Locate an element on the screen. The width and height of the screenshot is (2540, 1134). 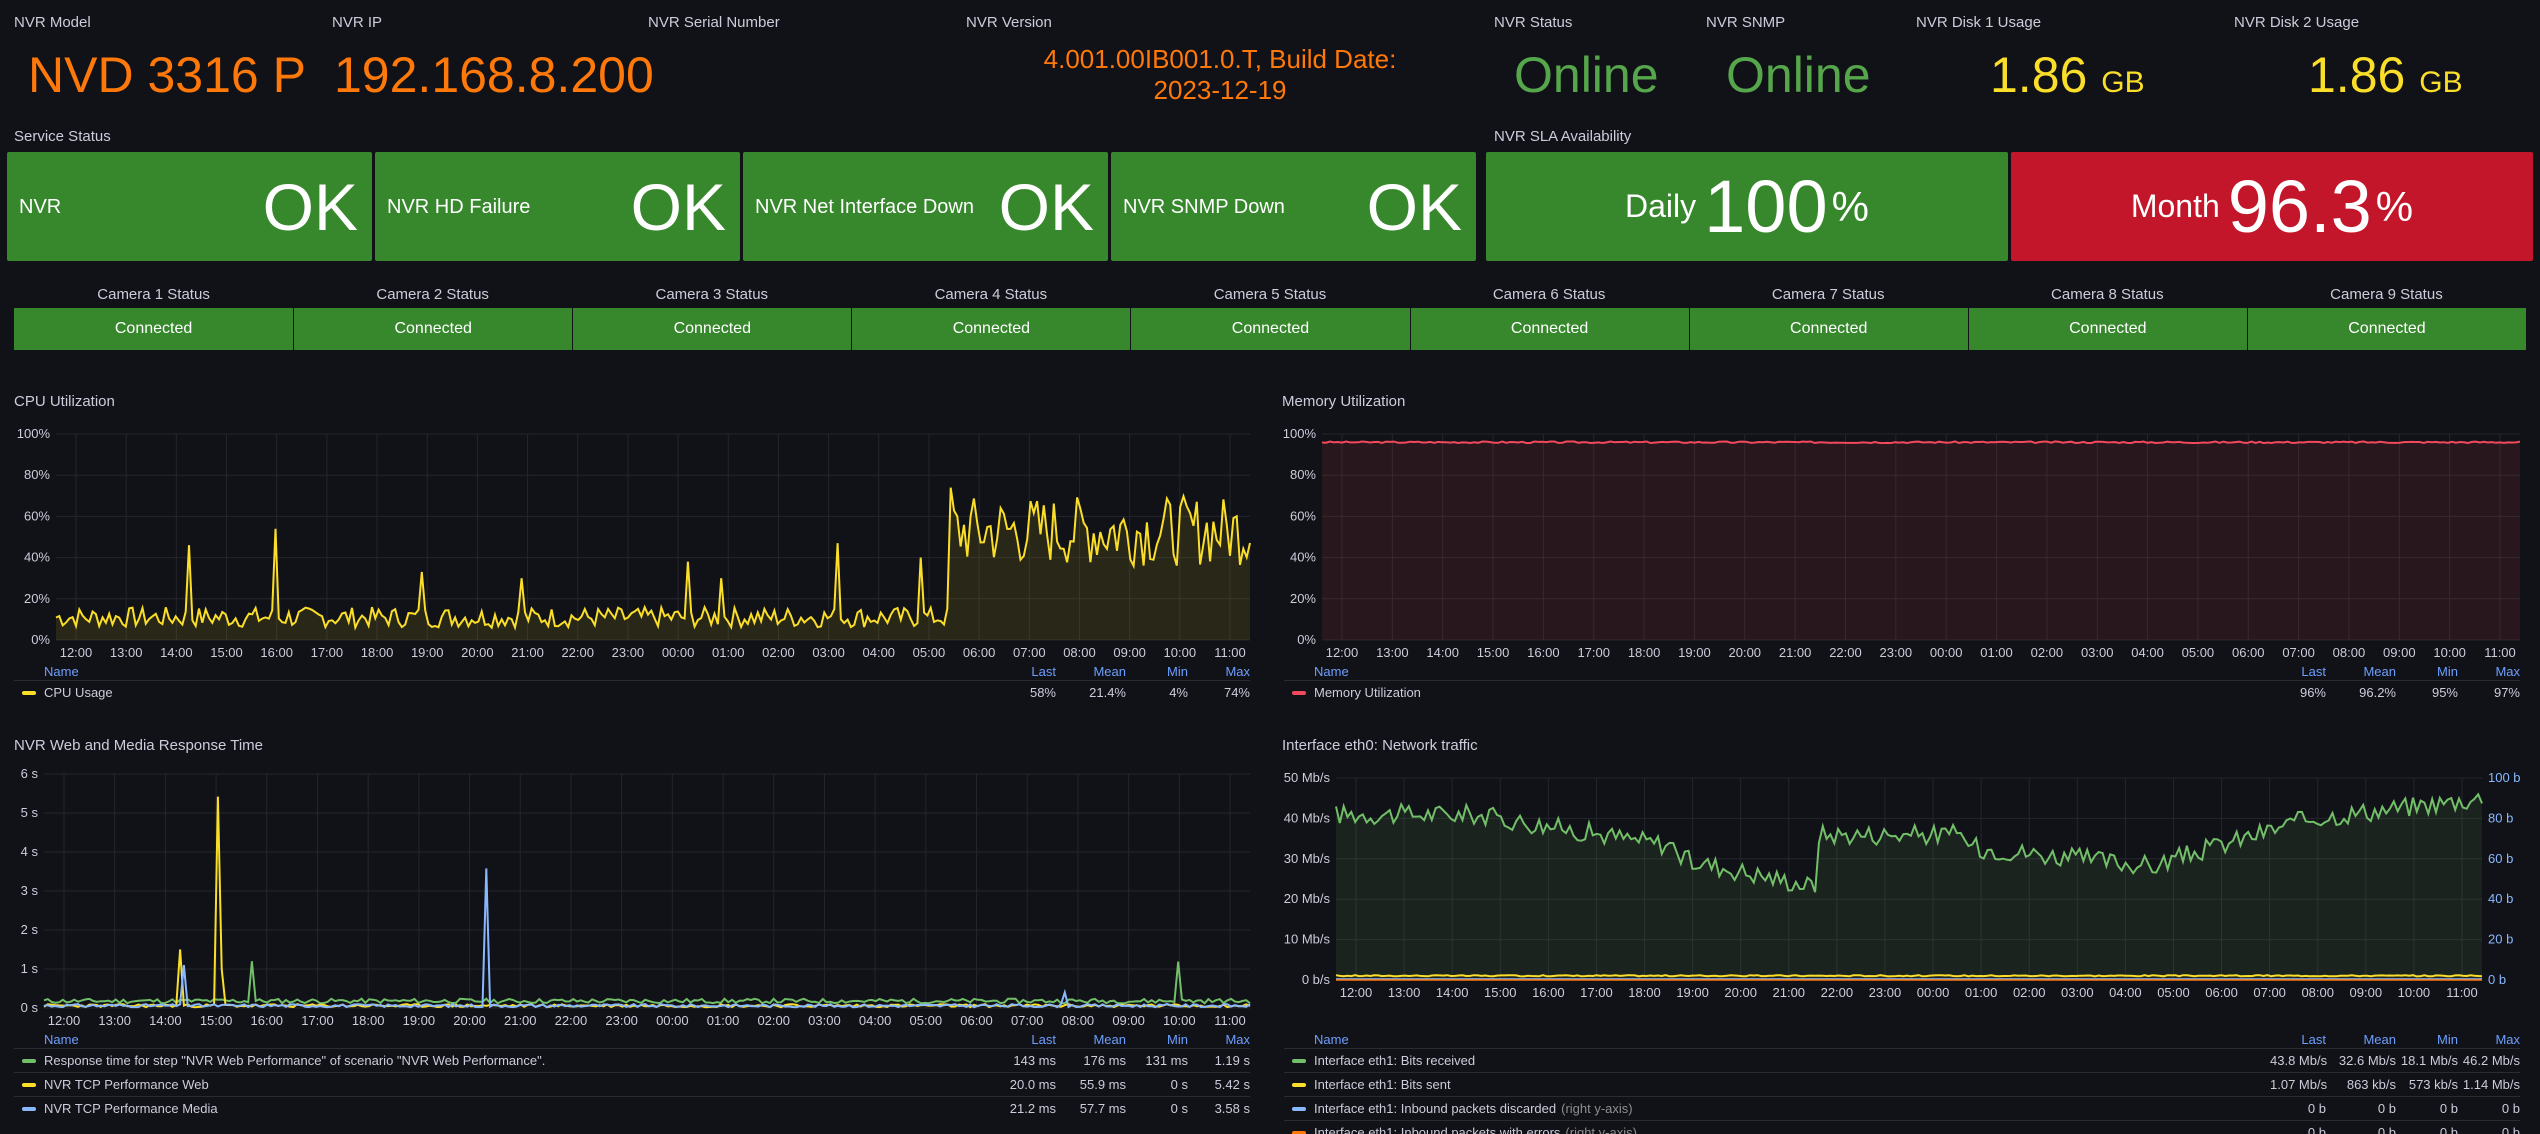
legend-row: Memory Utilization 96% 96.2% 95% 97% is located at coordinates (1902, 692).